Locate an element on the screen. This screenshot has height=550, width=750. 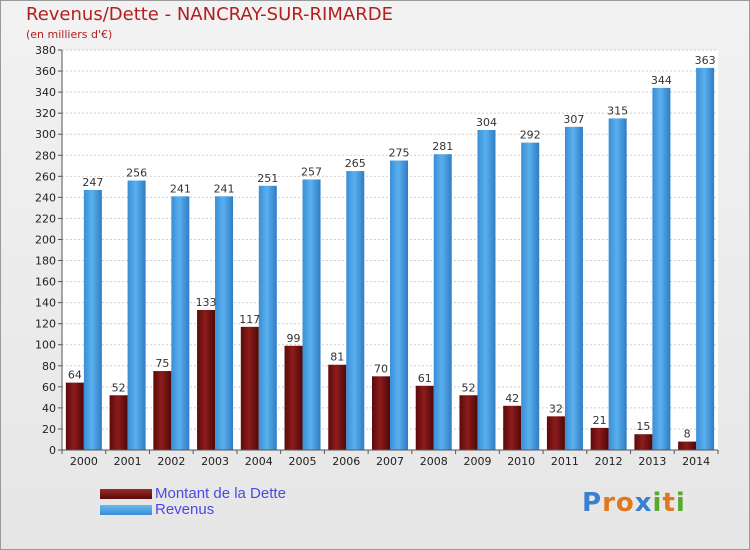
logo-letter: x is located at coordinates (643, 503).